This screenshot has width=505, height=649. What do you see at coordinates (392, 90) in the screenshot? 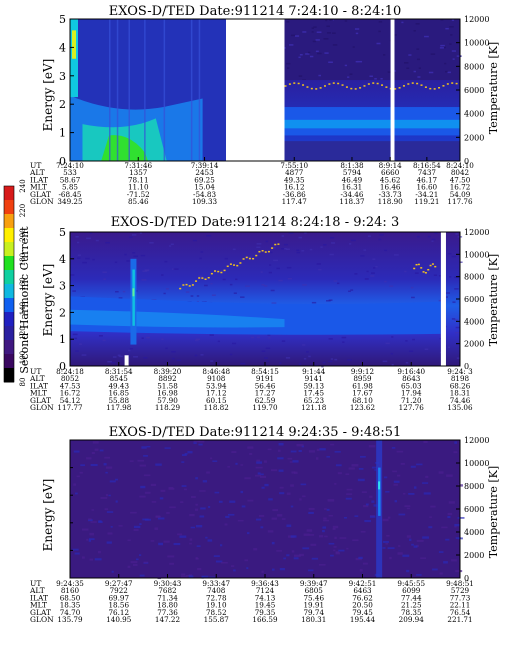
I see `data-gap` at bounding box center [392, 90].